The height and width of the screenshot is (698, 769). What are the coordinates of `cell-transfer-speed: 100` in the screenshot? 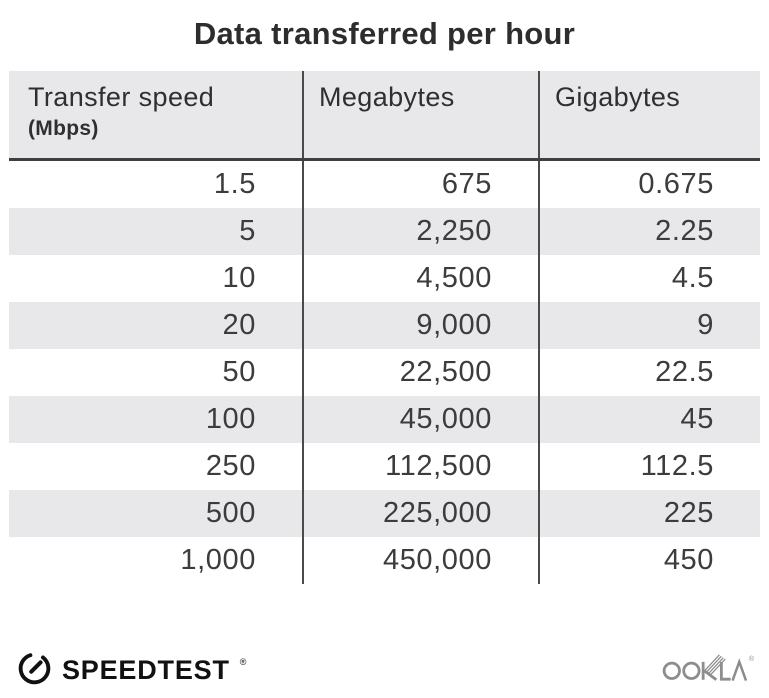 It's located at (230, 419).